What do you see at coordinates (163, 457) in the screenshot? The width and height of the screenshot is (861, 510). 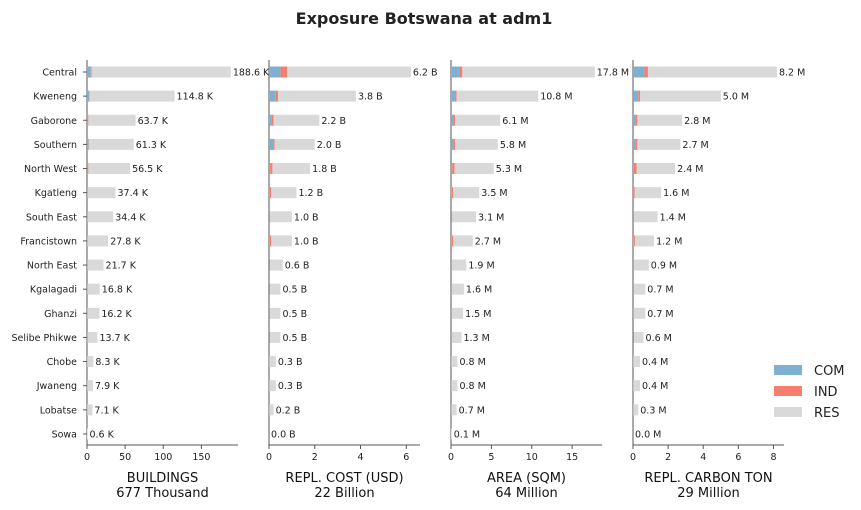 I see `x-tick-label: 100` at bounding box center [163, 457].